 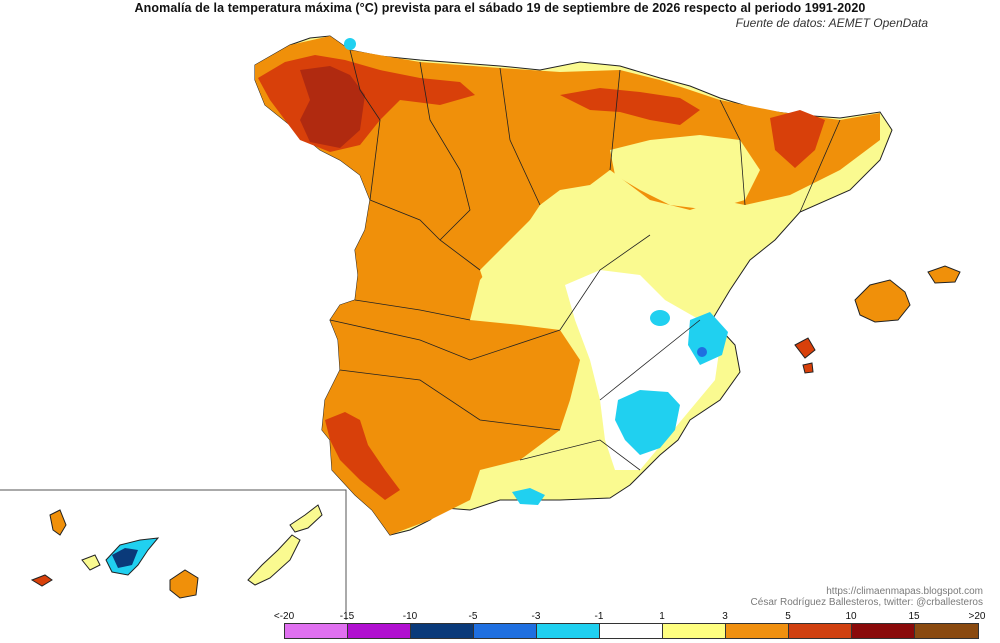 I want to click on mild-anomaly-northeast, so click(x=685, y=172).